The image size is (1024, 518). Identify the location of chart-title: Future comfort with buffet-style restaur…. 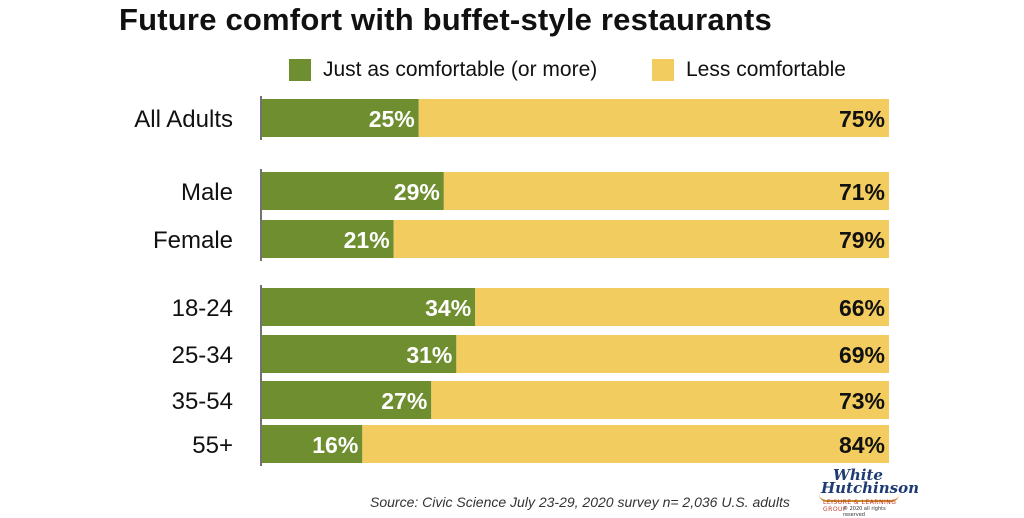
(445, 19).